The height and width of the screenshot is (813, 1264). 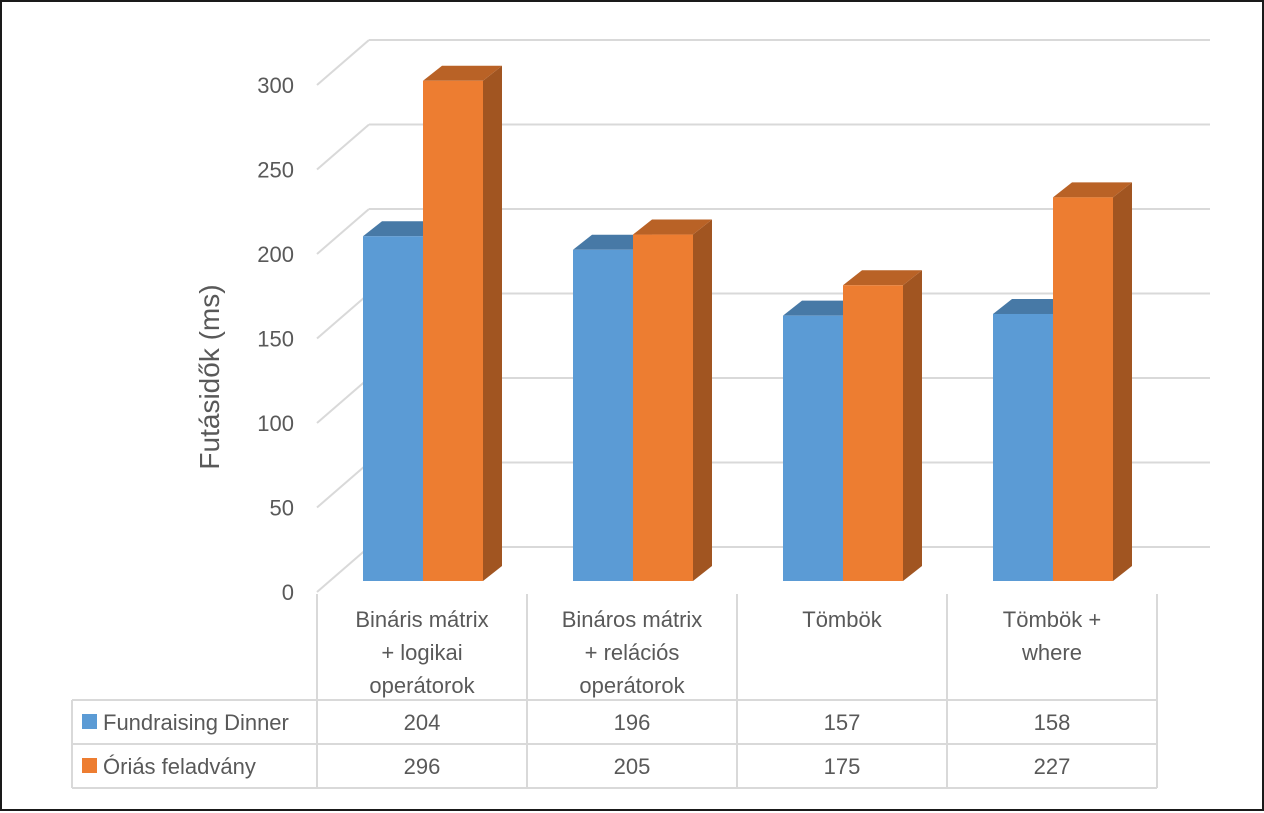 I want to click on data-value: 296, so click(x=422, y=766).